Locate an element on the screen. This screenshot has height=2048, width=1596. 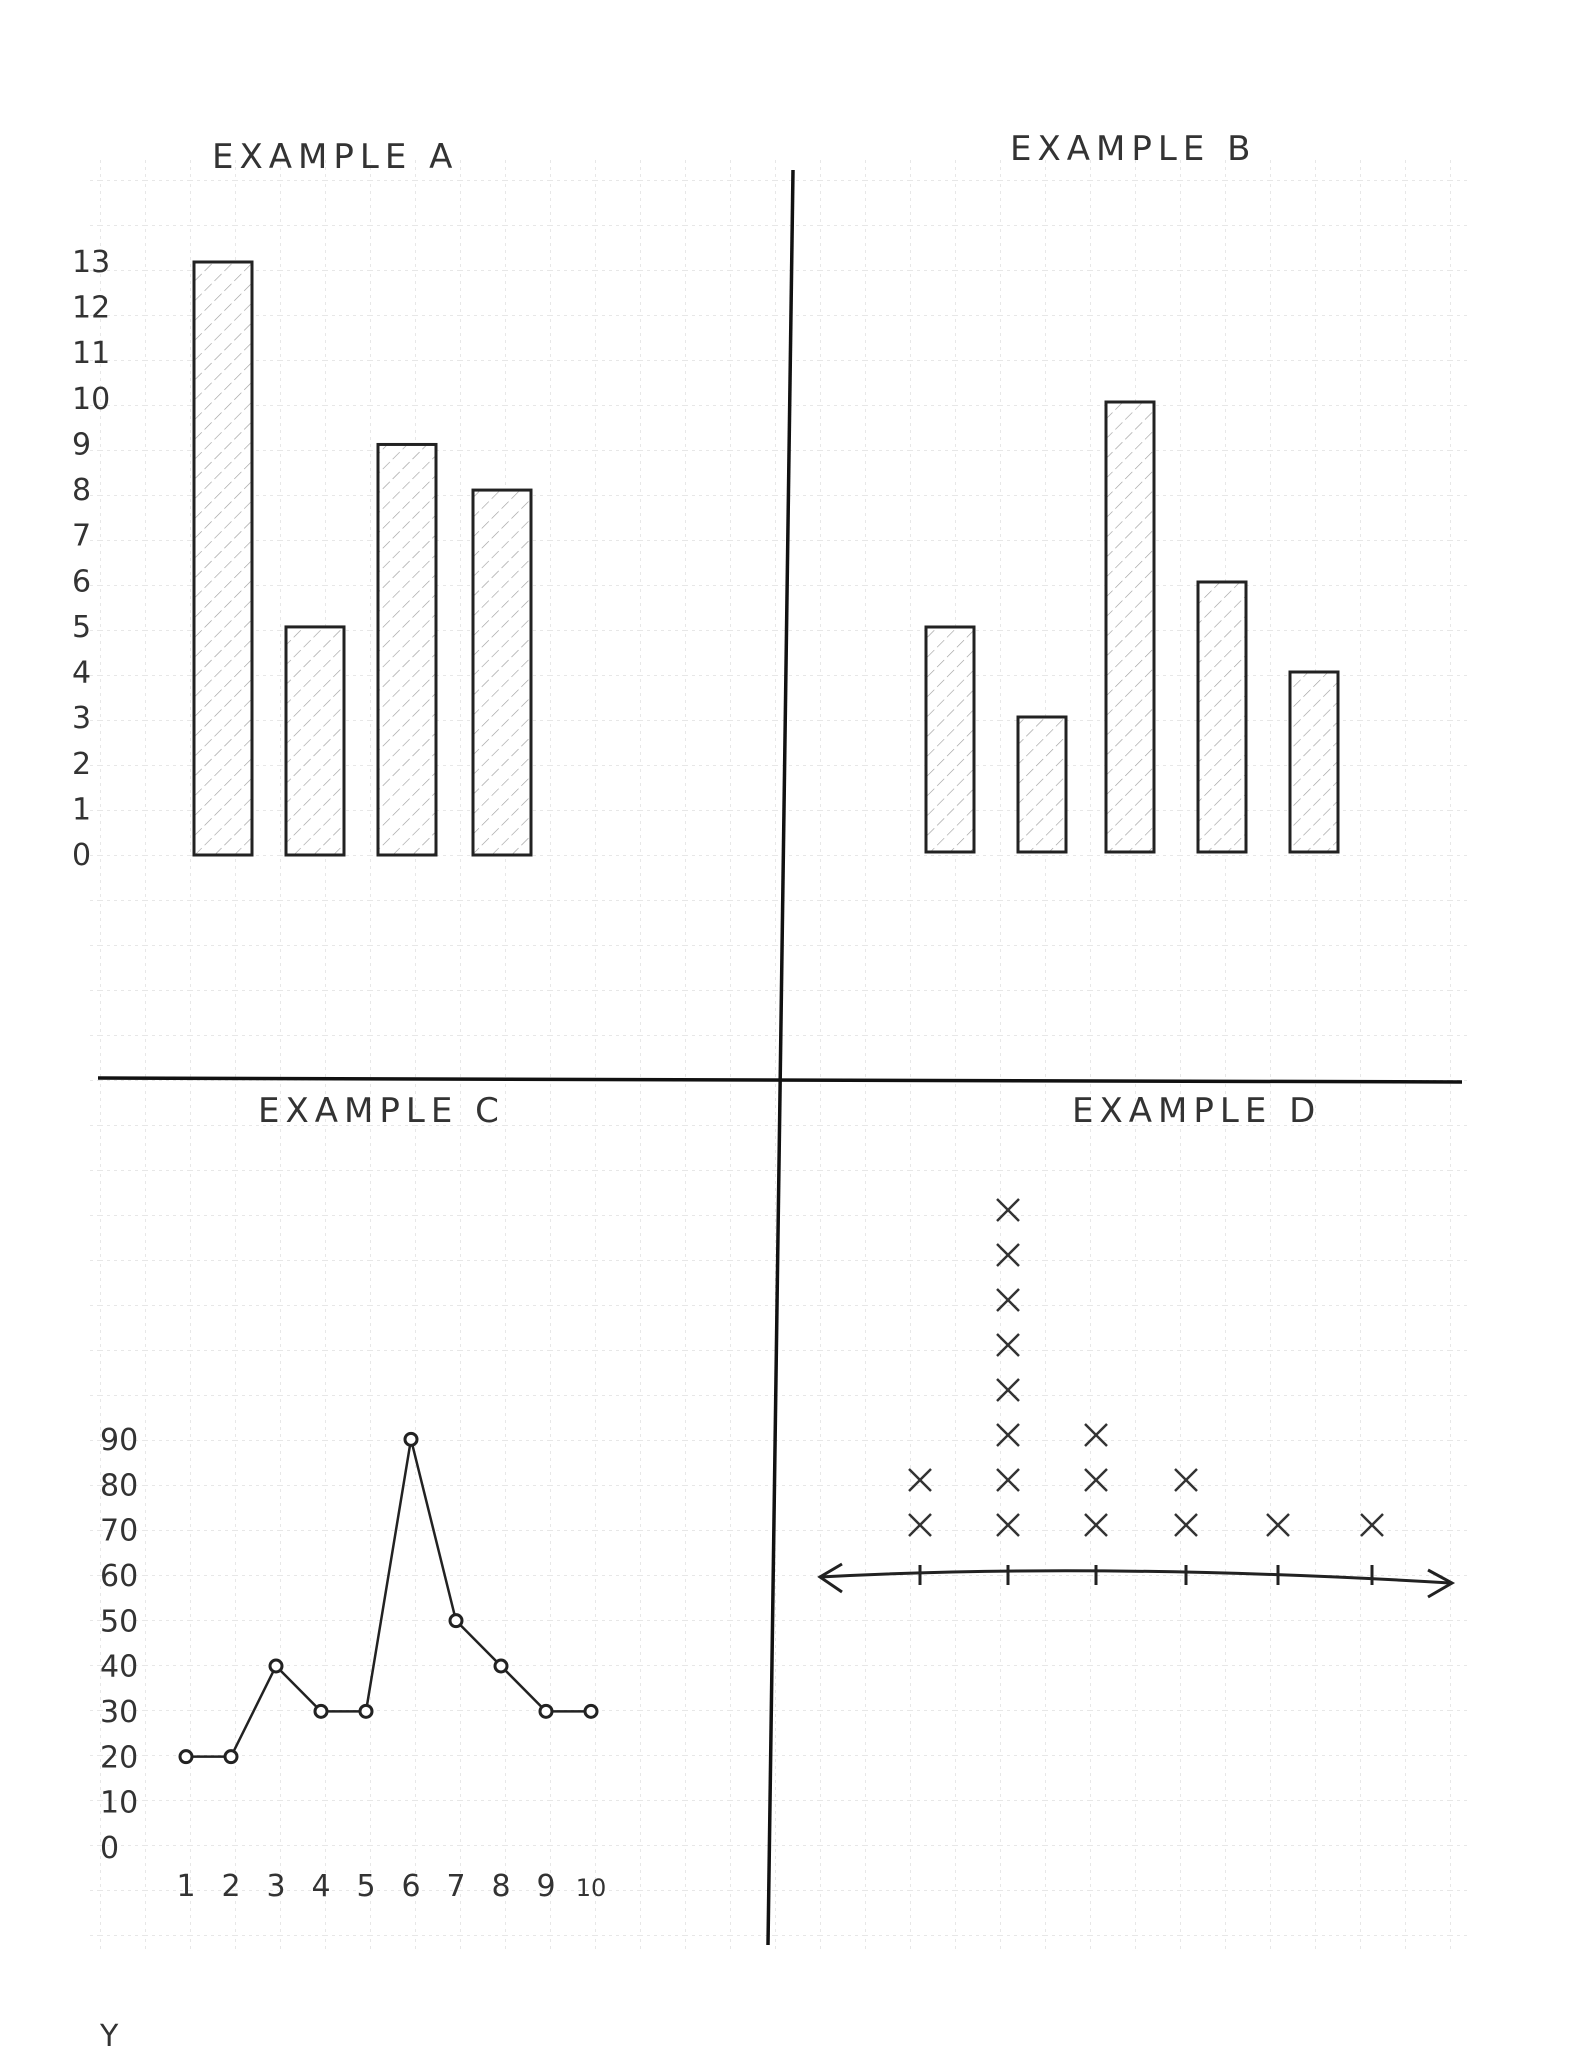
example-b-title: EXAMPLE B is located at coordinates (1133, 149).